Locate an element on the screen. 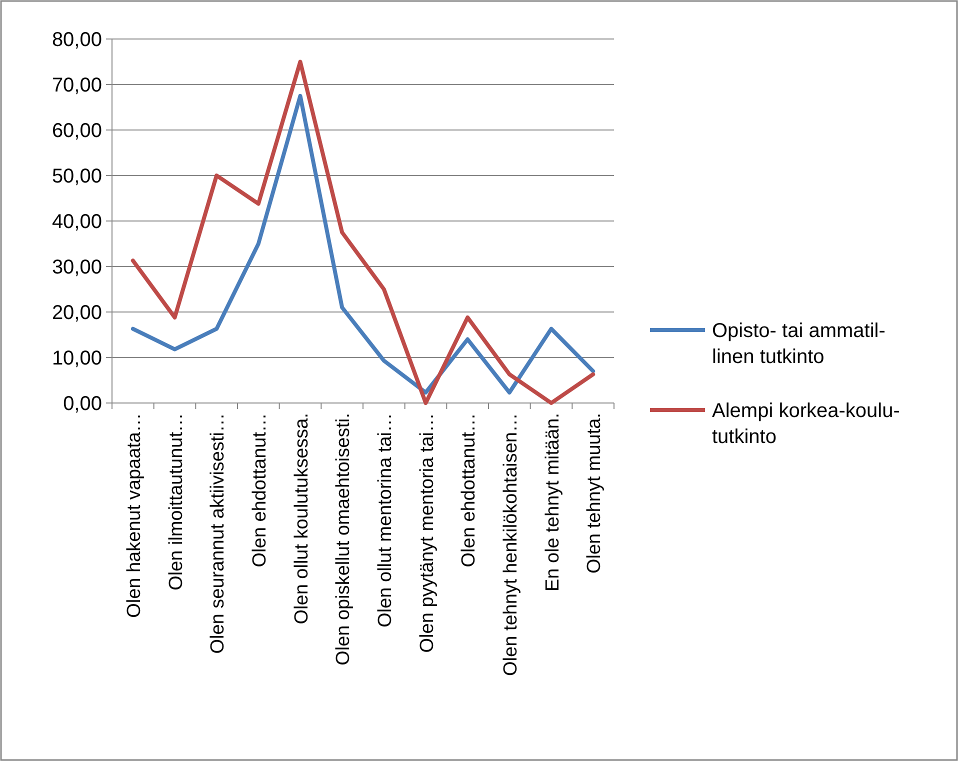  y-tick-label: 0,00 is located at coordinates (82, 404).